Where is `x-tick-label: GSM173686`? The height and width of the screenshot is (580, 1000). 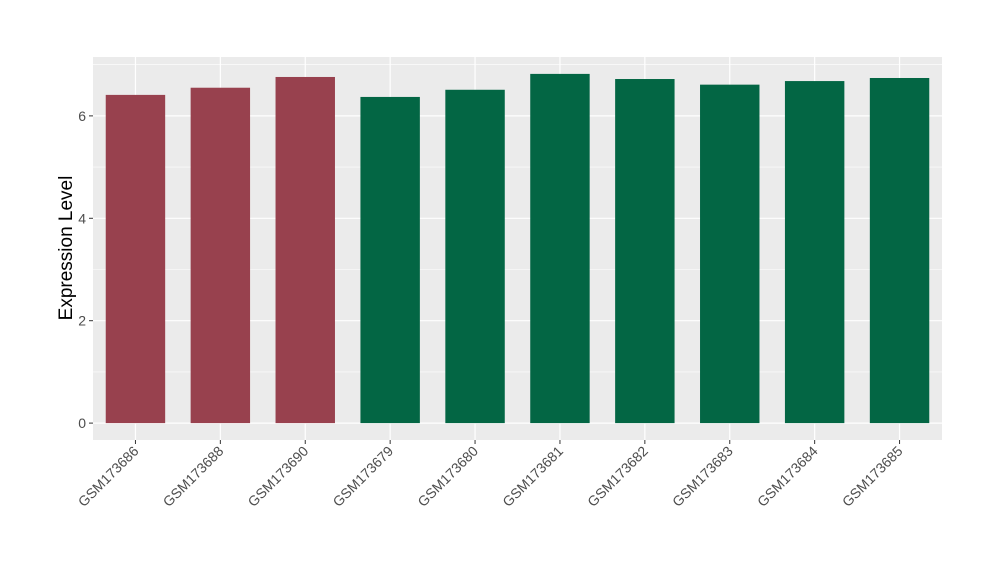 x-tick-label: GSM173686 is located at coordinates (108, 476).